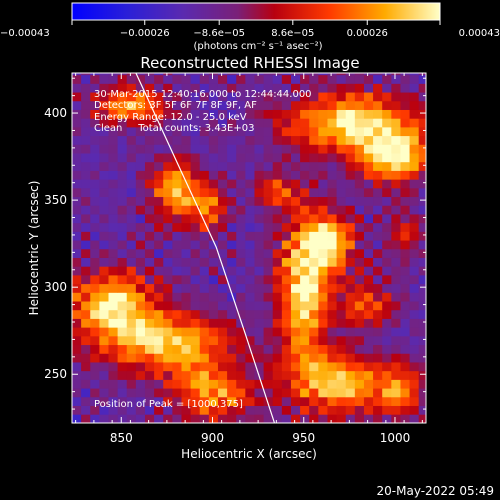  What do you see at coordinates (55, 113) in the screenshot?
I see `y-tick-label: 400` at bounding box center [55, 113].